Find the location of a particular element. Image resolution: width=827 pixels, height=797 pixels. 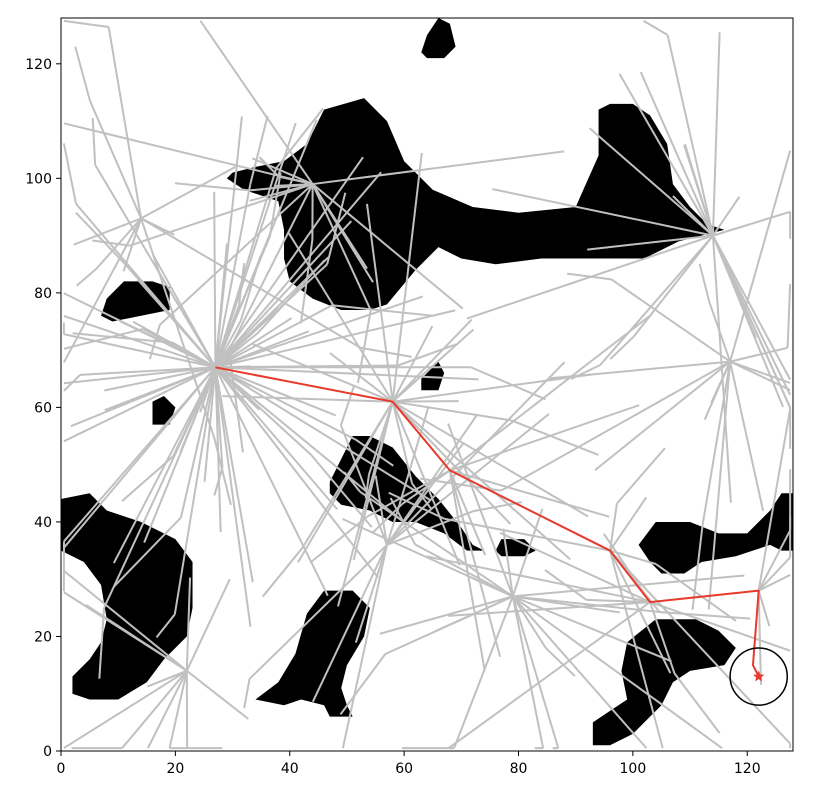

x-tick-label: 120 is located at coordinates (747, 769).